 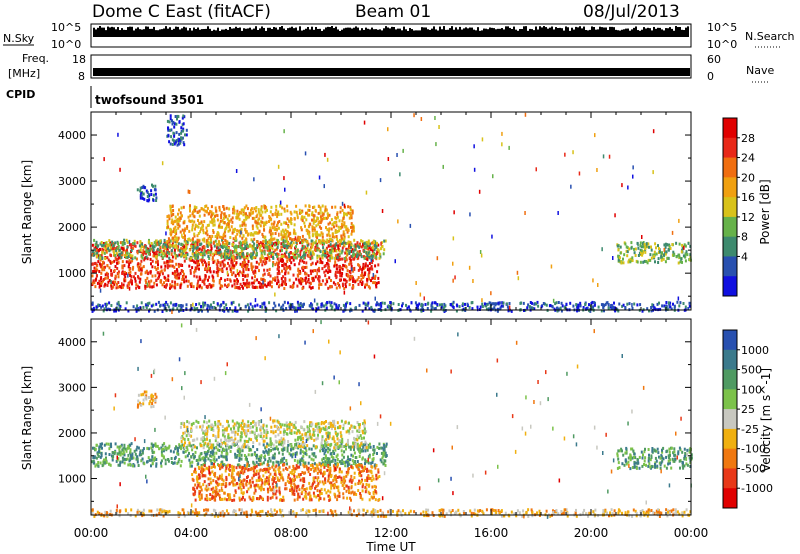 I want to click on freq-unit: [MHz], so click(x=24, y=73).